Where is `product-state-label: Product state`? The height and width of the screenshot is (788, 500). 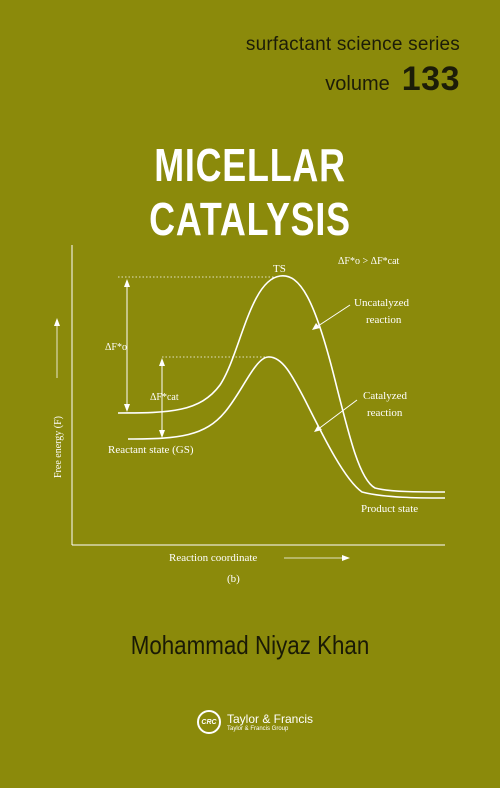 product-state-label: Product state is located at coordinates (389, 509).